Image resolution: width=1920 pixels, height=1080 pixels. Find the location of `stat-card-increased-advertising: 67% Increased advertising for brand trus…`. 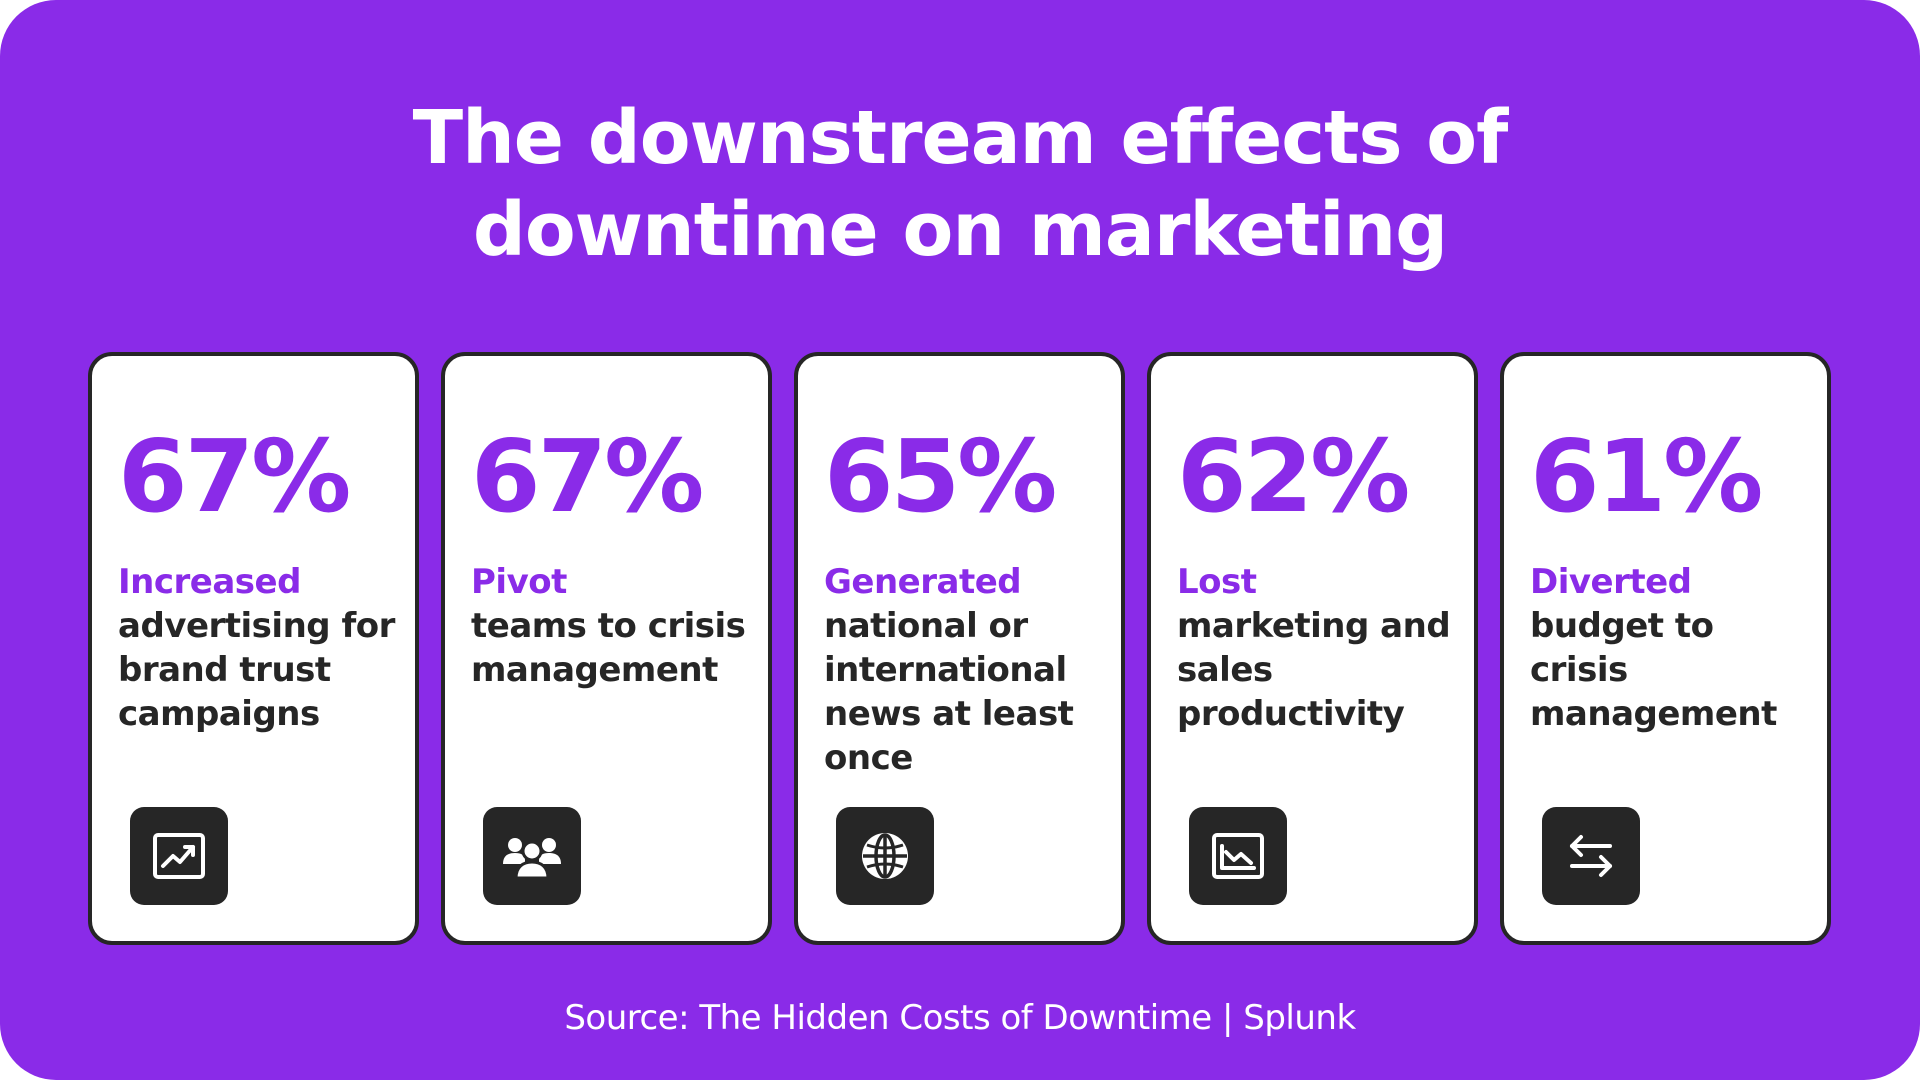

stat-card-increased-advertising: 67% Increased advertising for brand trus… is located at coordinates (253, 648).